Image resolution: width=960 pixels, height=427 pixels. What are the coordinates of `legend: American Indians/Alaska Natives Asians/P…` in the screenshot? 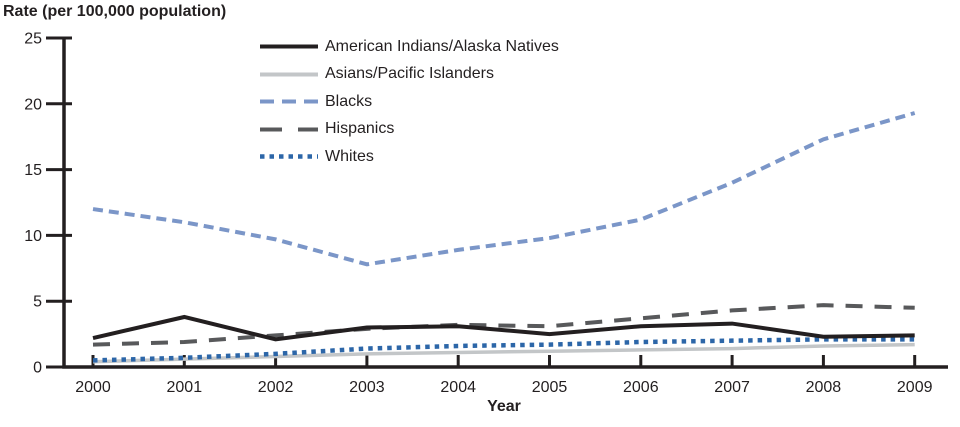 It's located at (409, 102).